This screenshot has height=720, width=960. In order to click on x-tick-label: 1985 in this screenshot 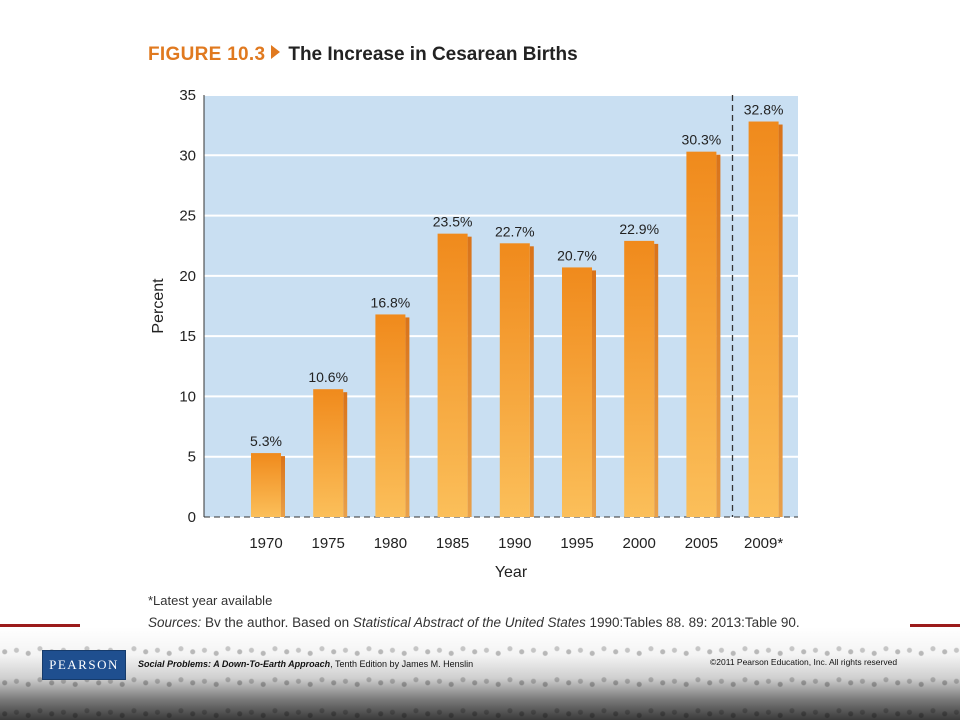, I will do `click(452, 543)`.